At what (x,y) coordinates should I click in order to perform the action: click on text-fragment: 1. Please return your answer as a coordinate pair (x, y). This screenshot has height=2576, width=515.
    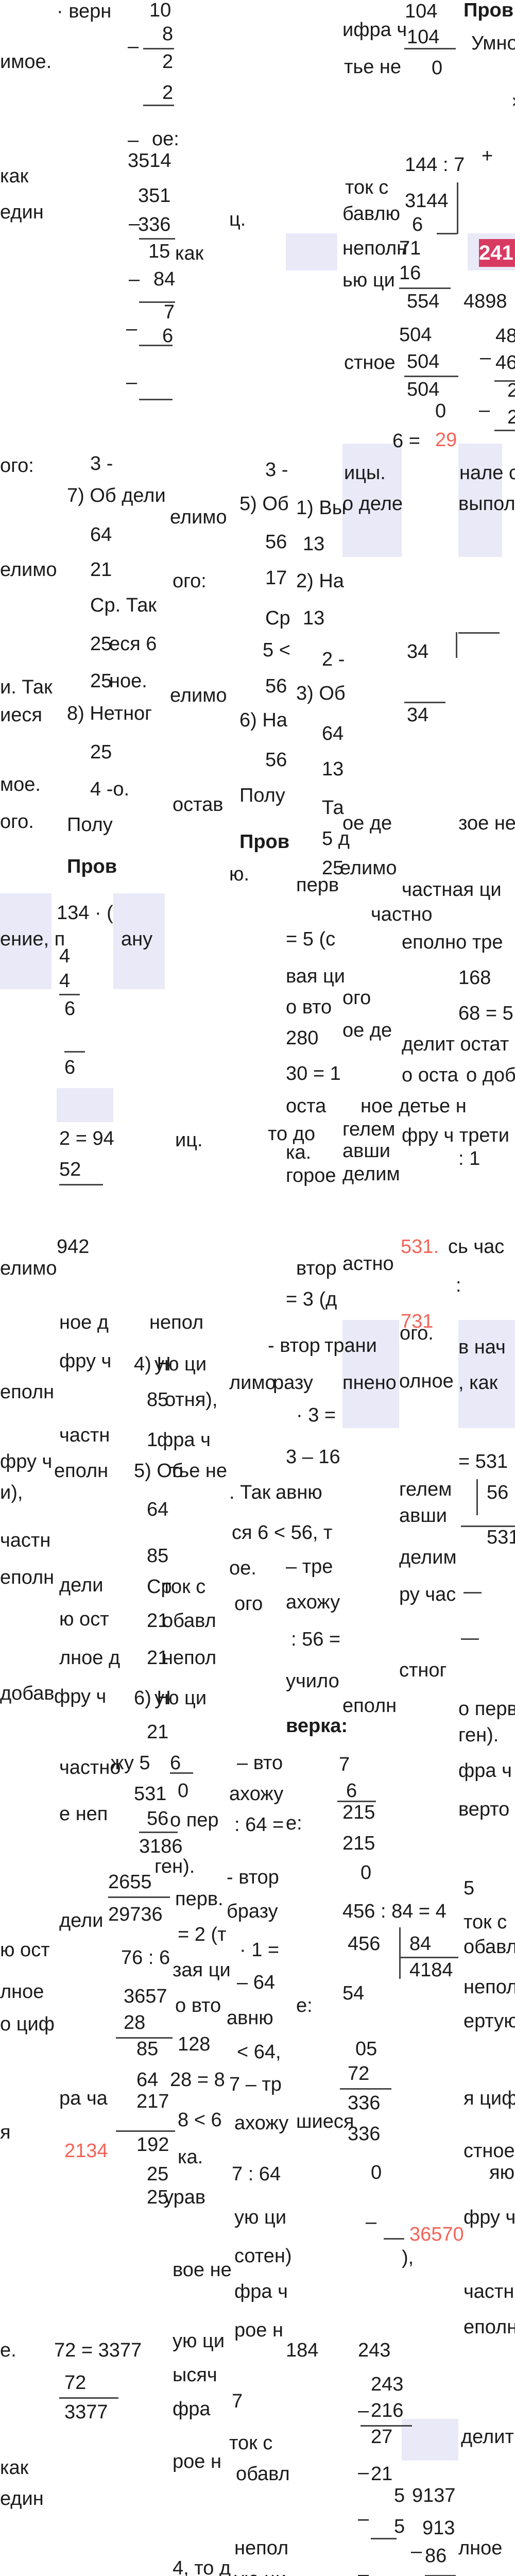
    Looking at the image, I should click on (152, 1440).